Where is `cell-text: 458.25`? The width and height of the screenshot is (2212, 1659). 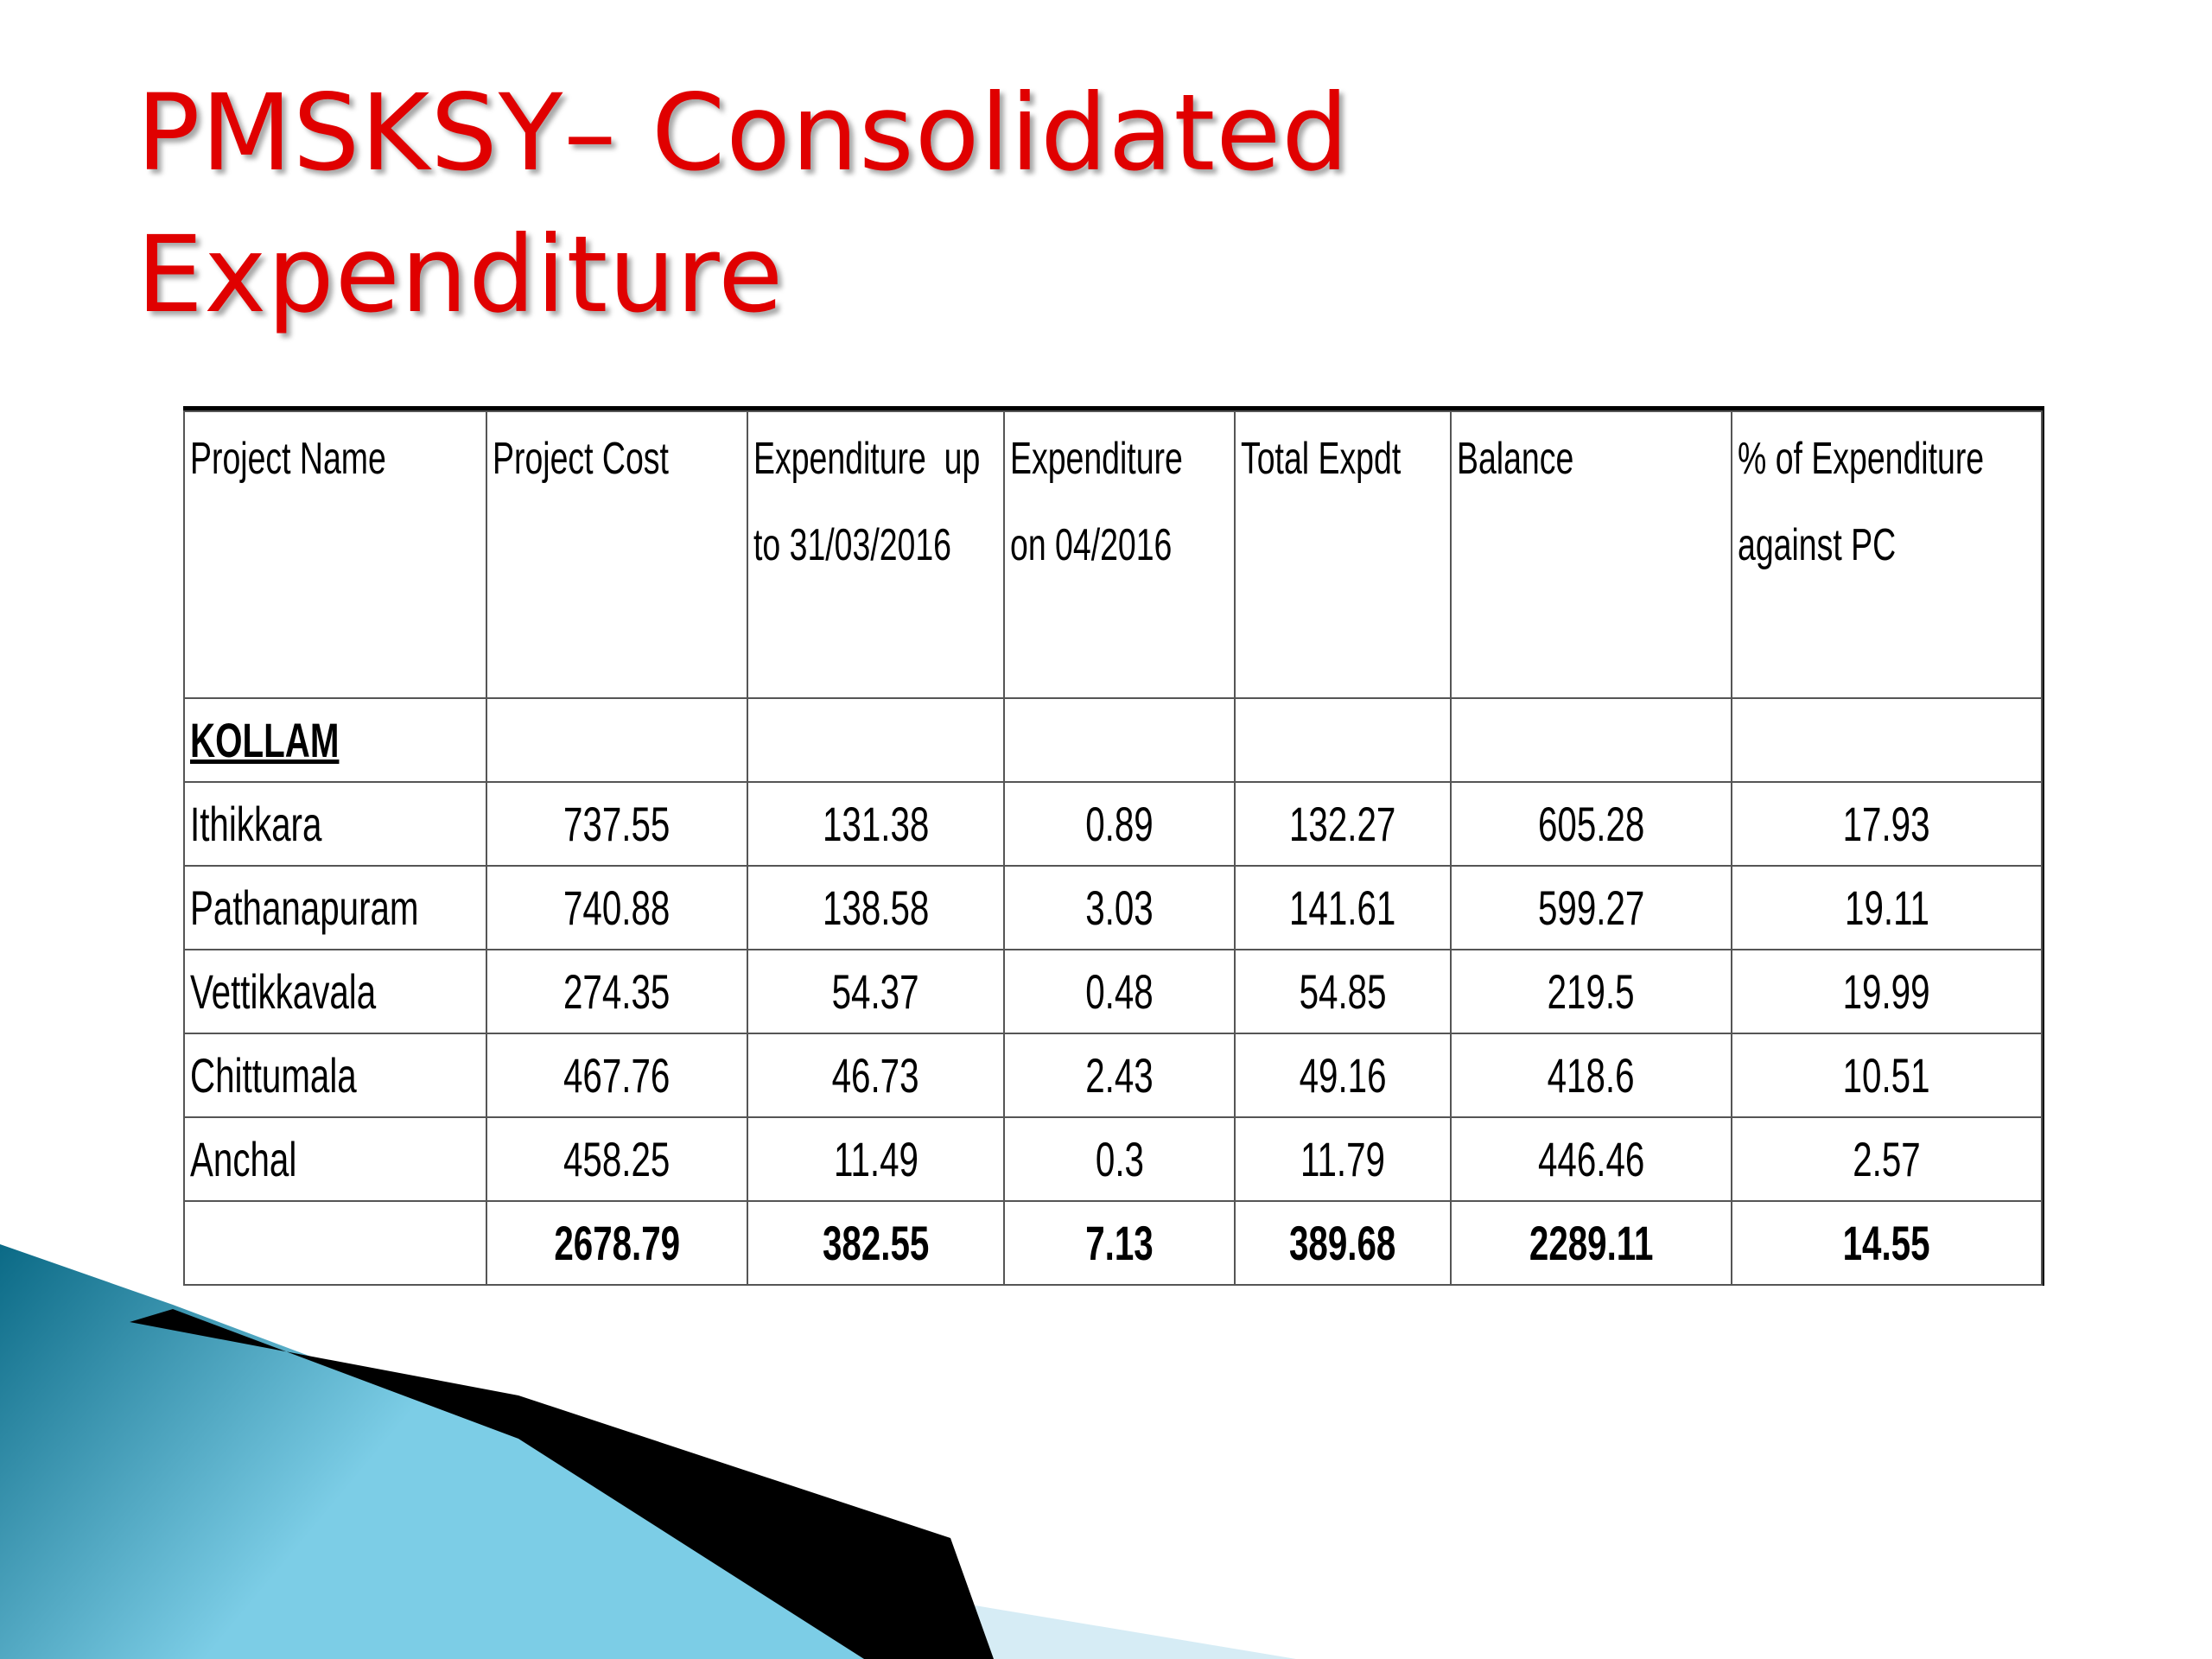 cell-text: 458.25 is located at coordinates (617, 1159).